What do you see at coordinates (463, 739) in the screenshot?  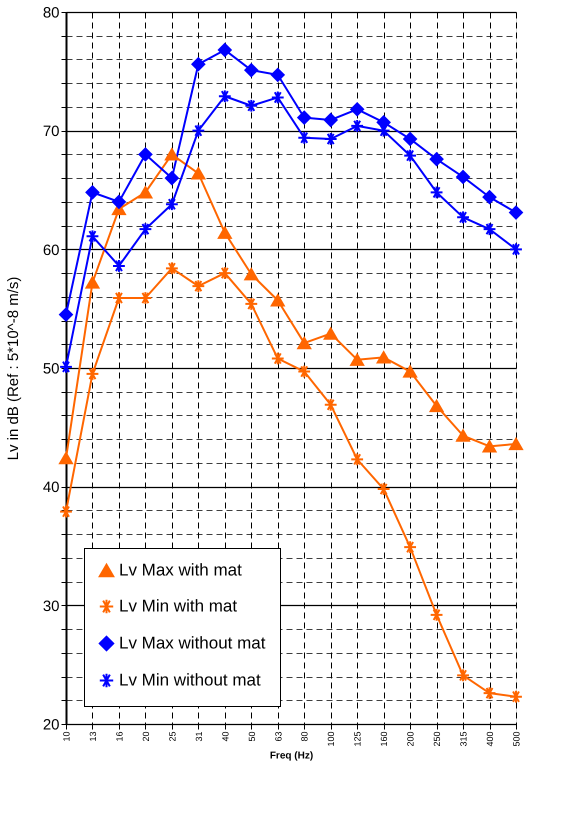 I see `x-tick-label: 315` at bounding box center [463, 739].